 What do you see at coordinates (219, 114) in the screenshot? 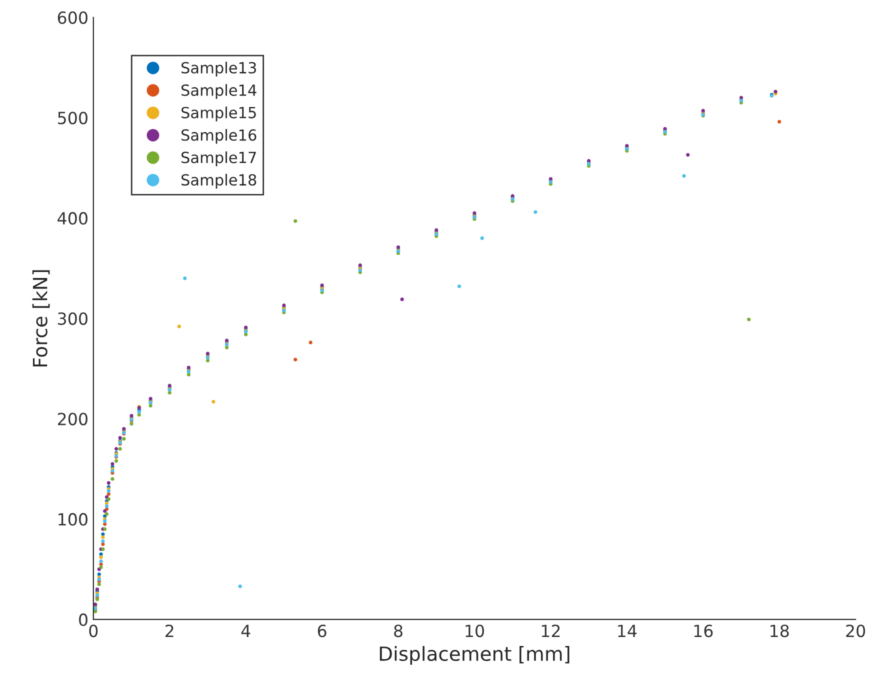
I see `legend-label: Sample15` at bounding box center [219, 114].